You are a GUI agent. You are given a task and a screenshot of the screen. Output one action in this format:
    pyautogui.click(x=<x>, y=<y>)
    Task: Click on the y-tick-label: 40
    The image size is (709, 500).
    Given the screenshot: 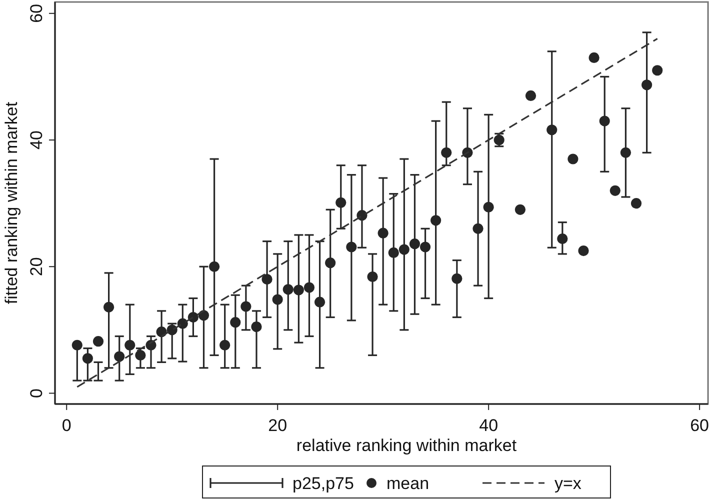 What is the action you would take?
    pyautogui.click(x=36, y=140)
    